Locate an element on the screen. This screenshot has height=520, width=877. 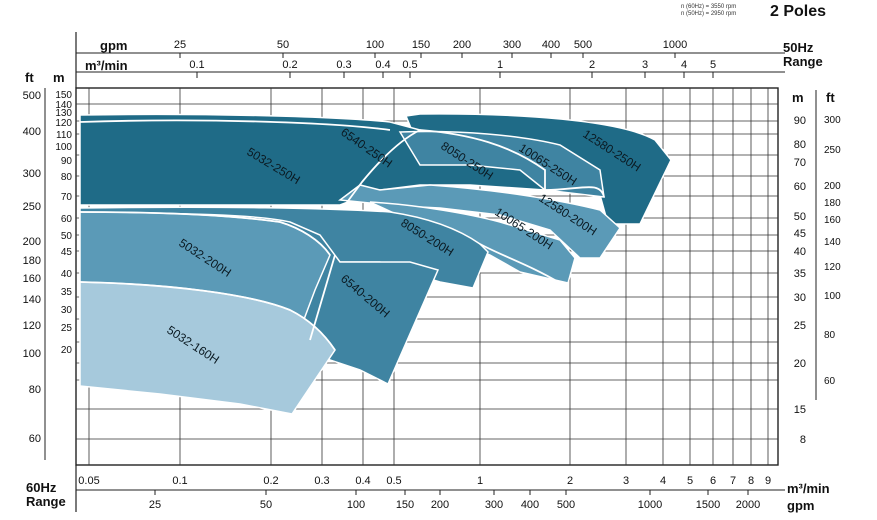
right-ft-label: ft is located at coordinates (830, 97).